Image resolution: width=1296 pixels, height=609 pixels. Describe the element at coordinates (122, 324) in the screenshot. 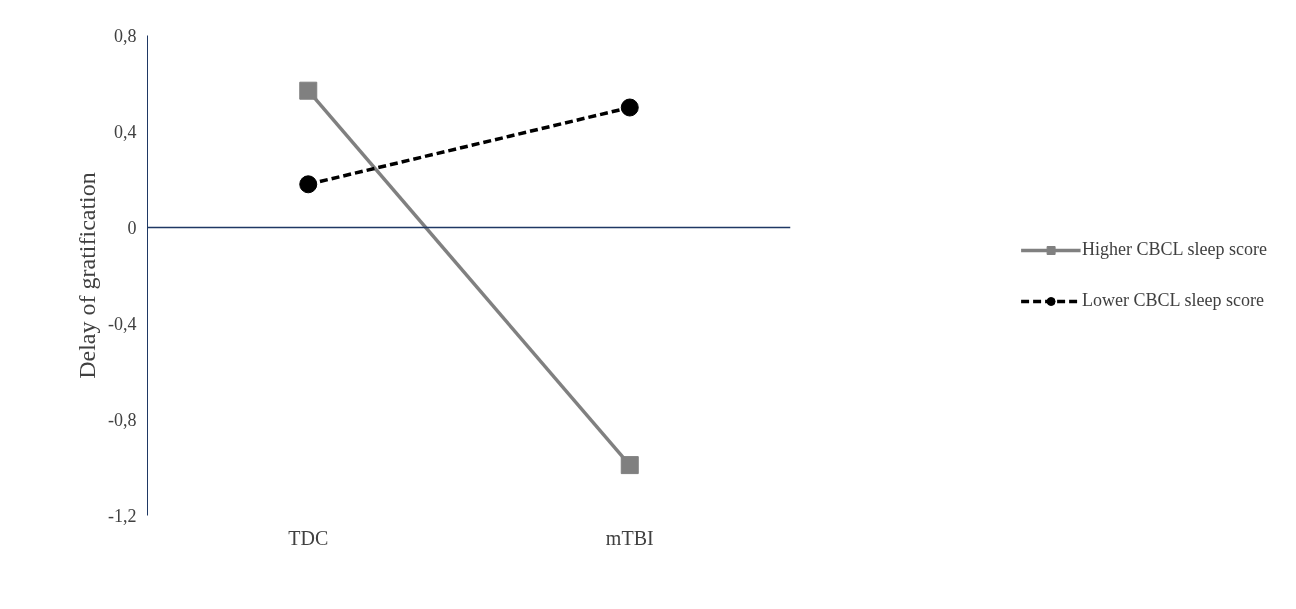

I see `y-tick-label: -0,4` at that location.